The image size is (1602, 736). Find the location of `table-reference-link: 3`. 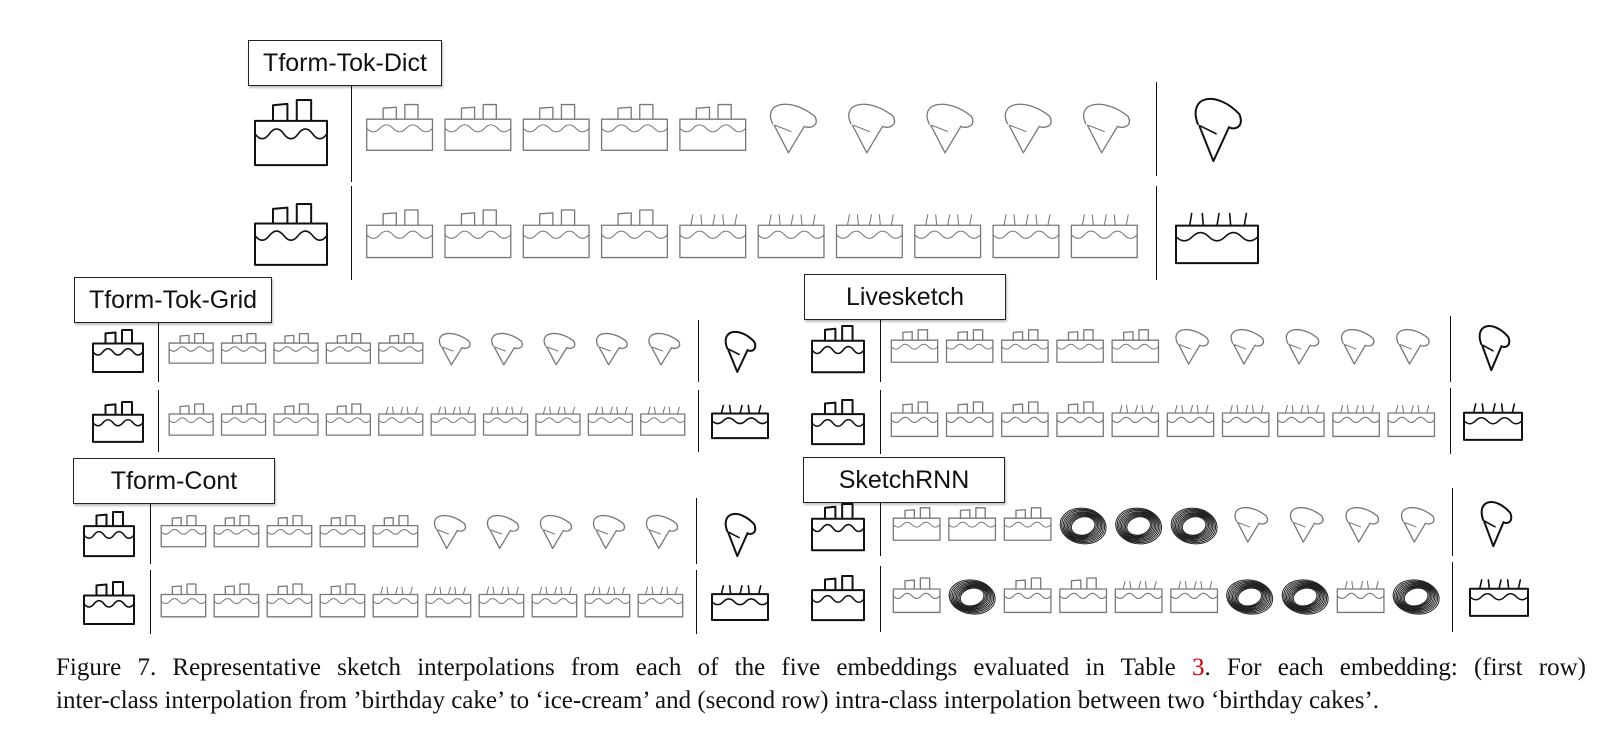

table-reference-link: 3 is located at coordinates (1198, 667).